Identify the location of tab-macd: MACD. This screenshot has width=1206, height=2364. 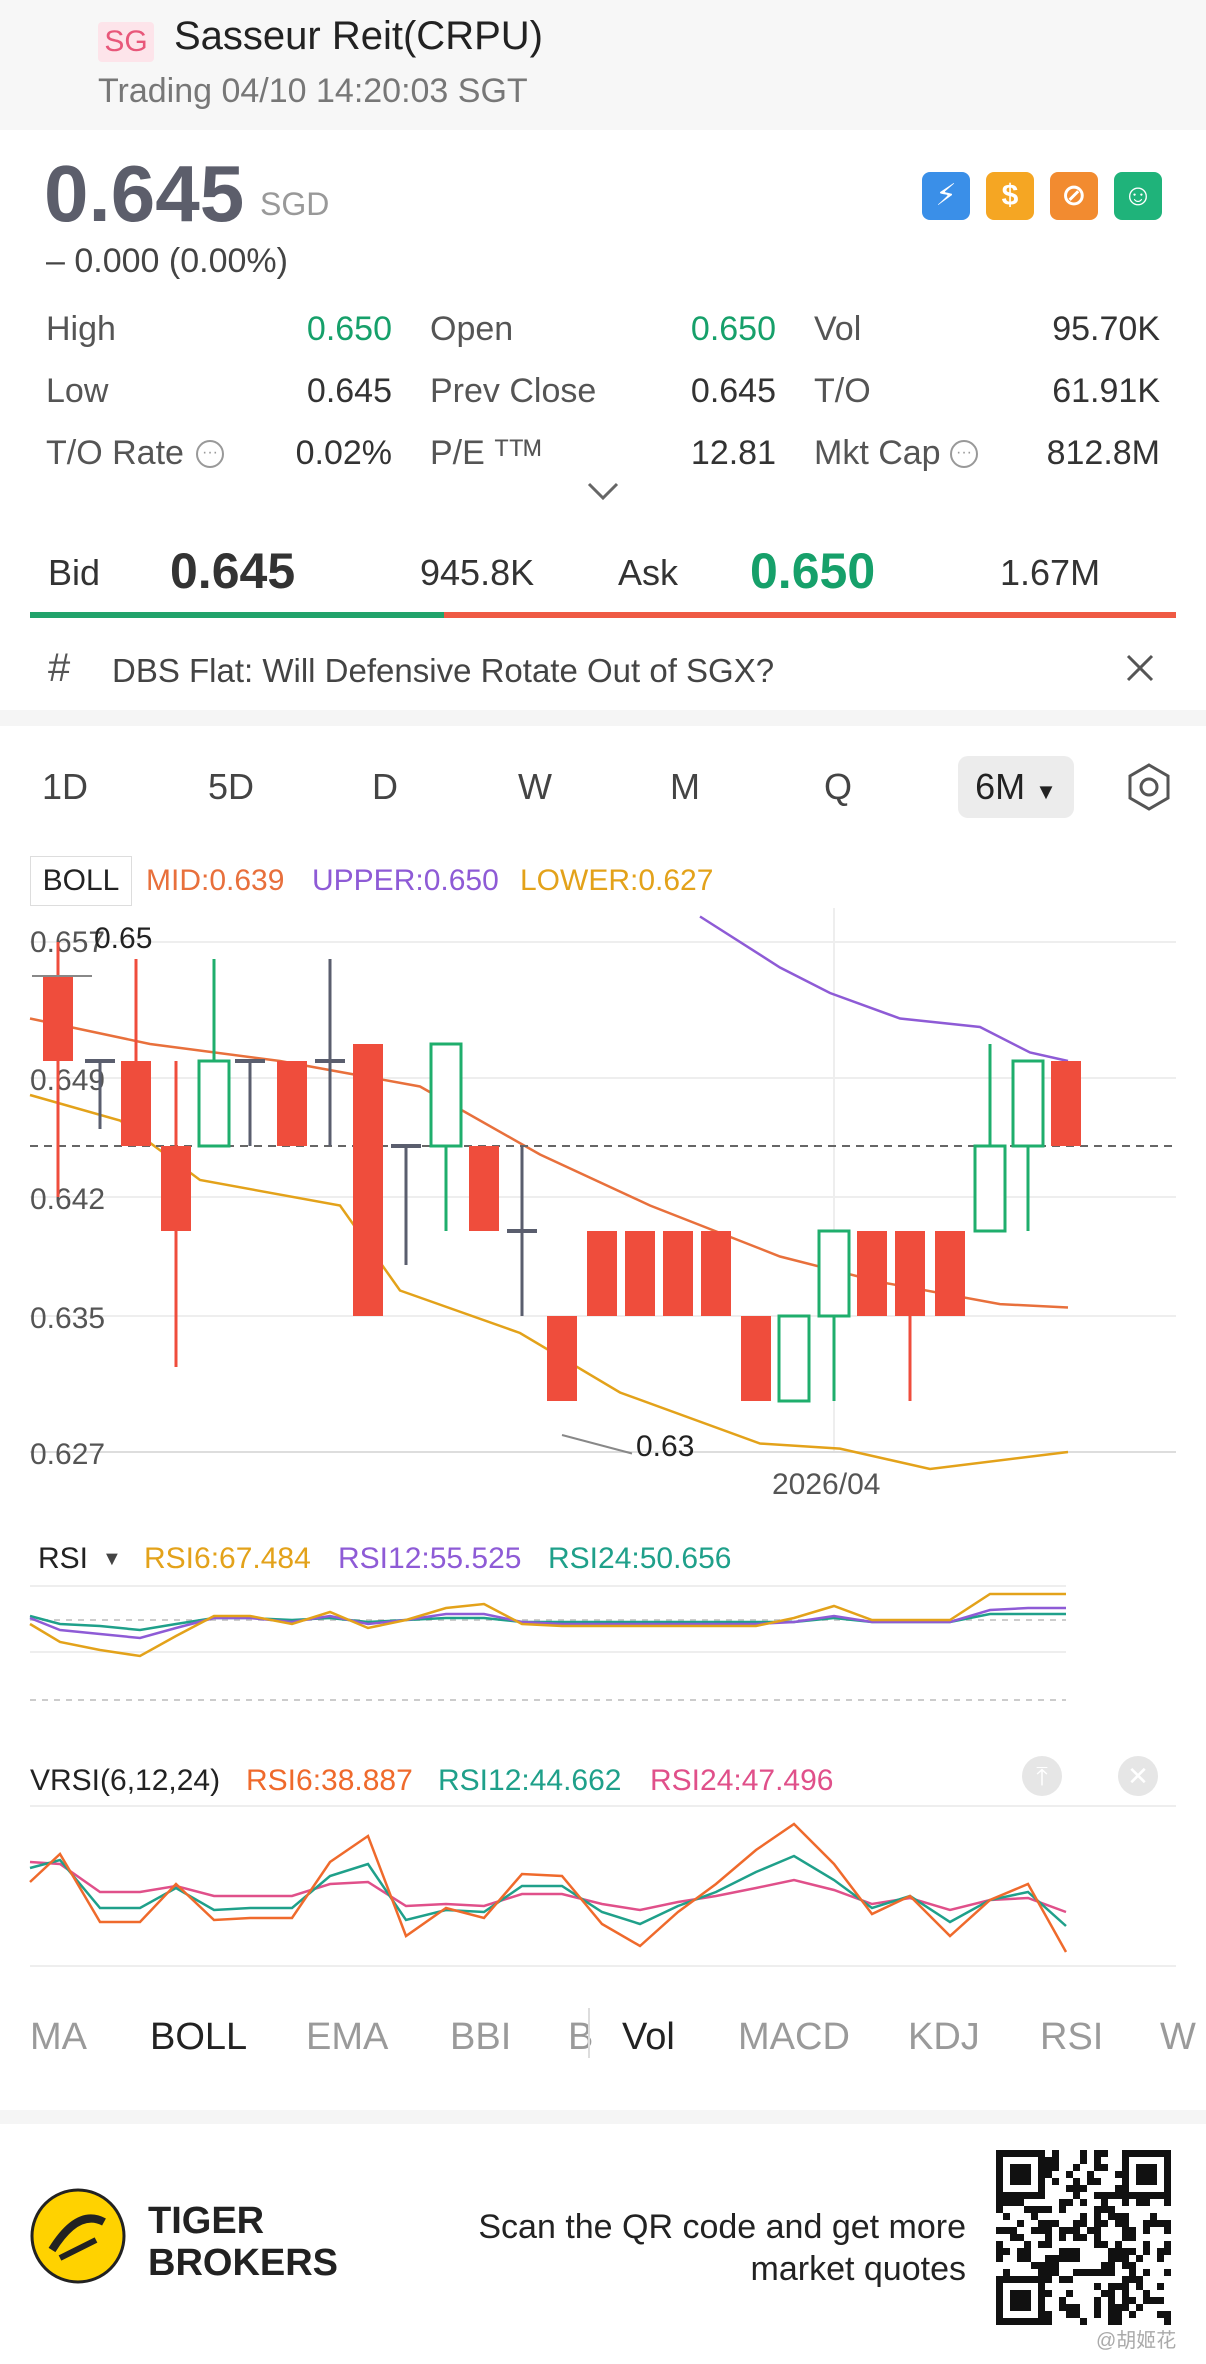
(794, 2037).